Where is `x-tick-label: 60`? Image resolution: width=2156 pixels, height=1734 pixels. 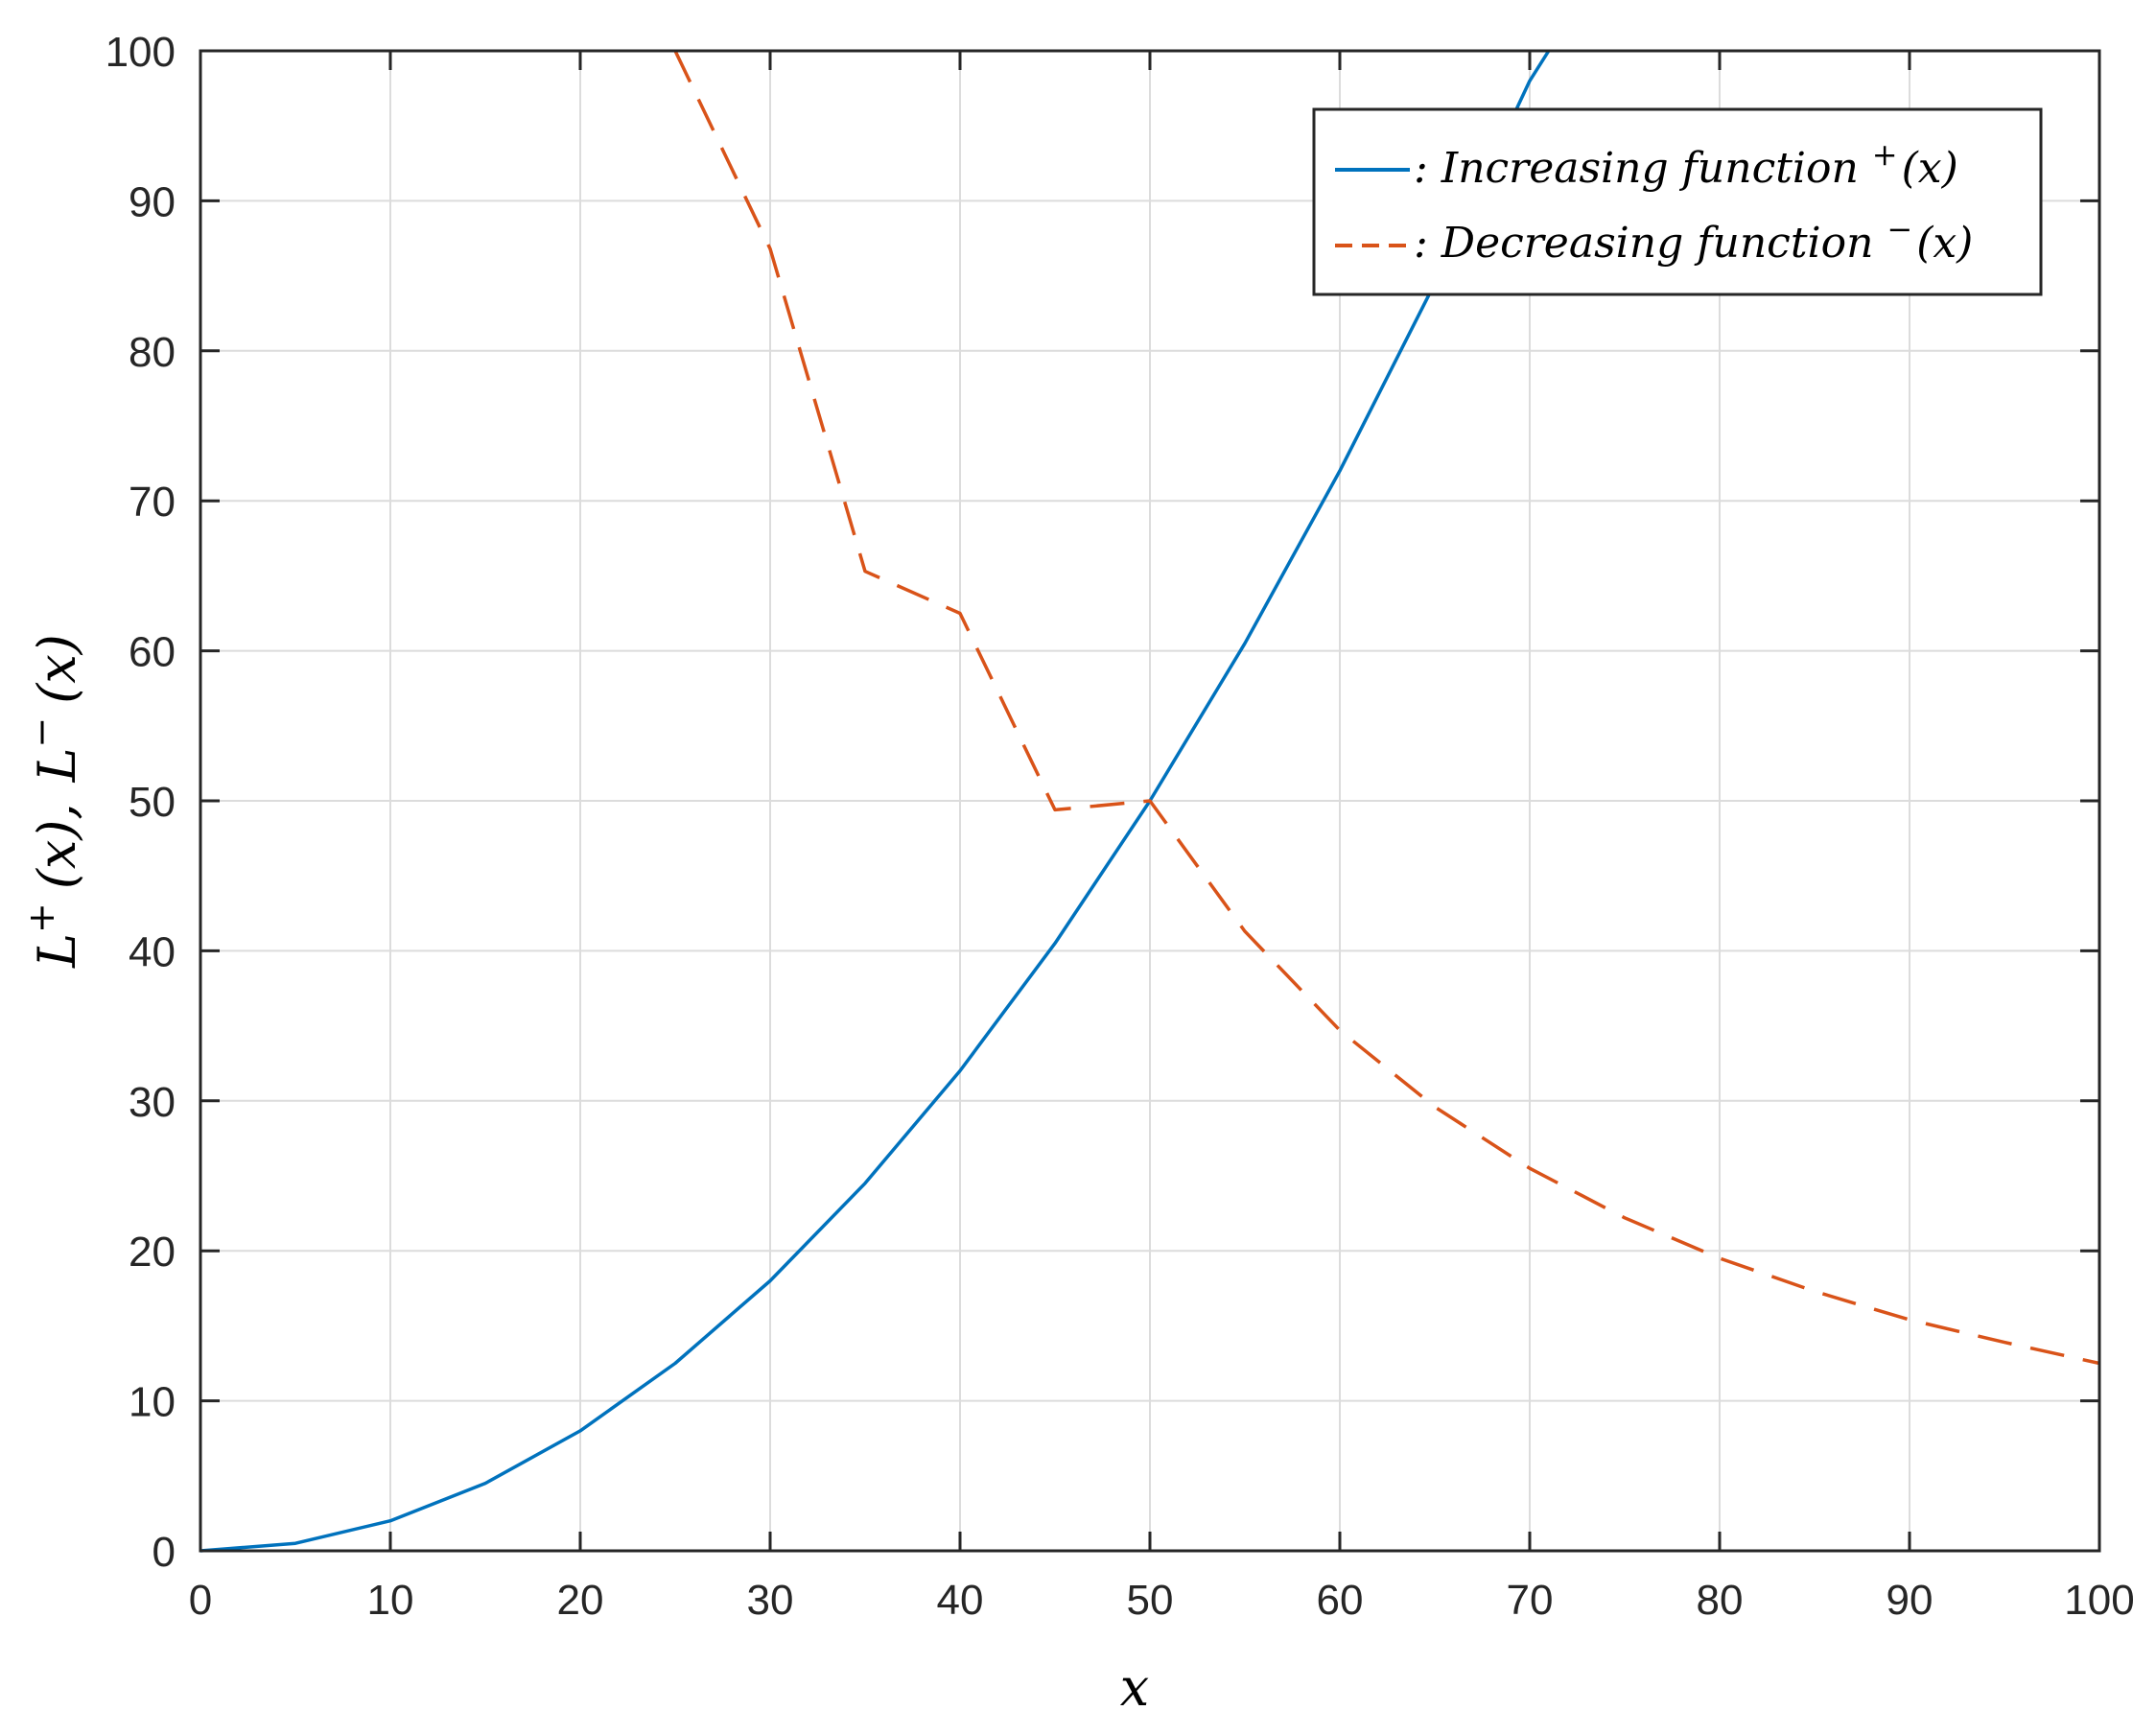
x-tick-label: 60 is located at coordinates (1340, 1600).